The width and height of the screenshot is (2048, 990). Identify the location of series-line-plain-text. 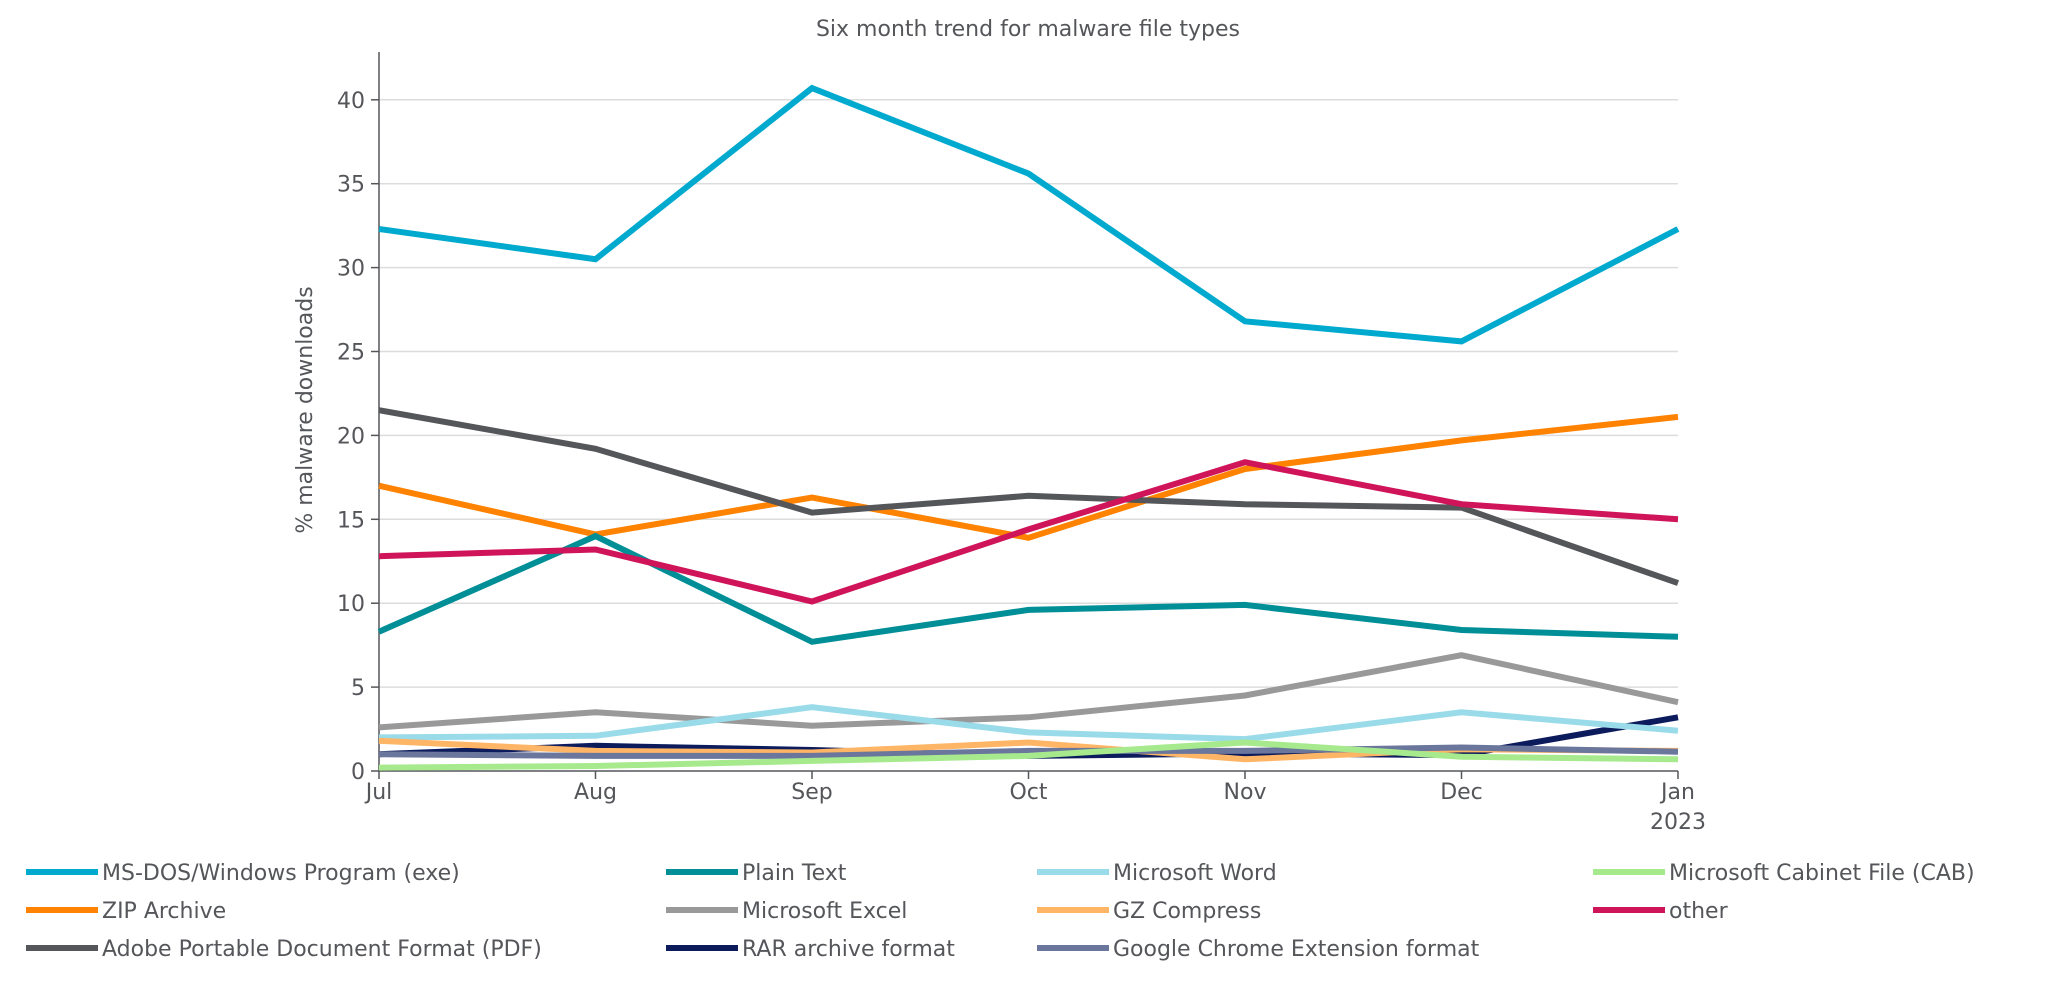
(1028, 588).